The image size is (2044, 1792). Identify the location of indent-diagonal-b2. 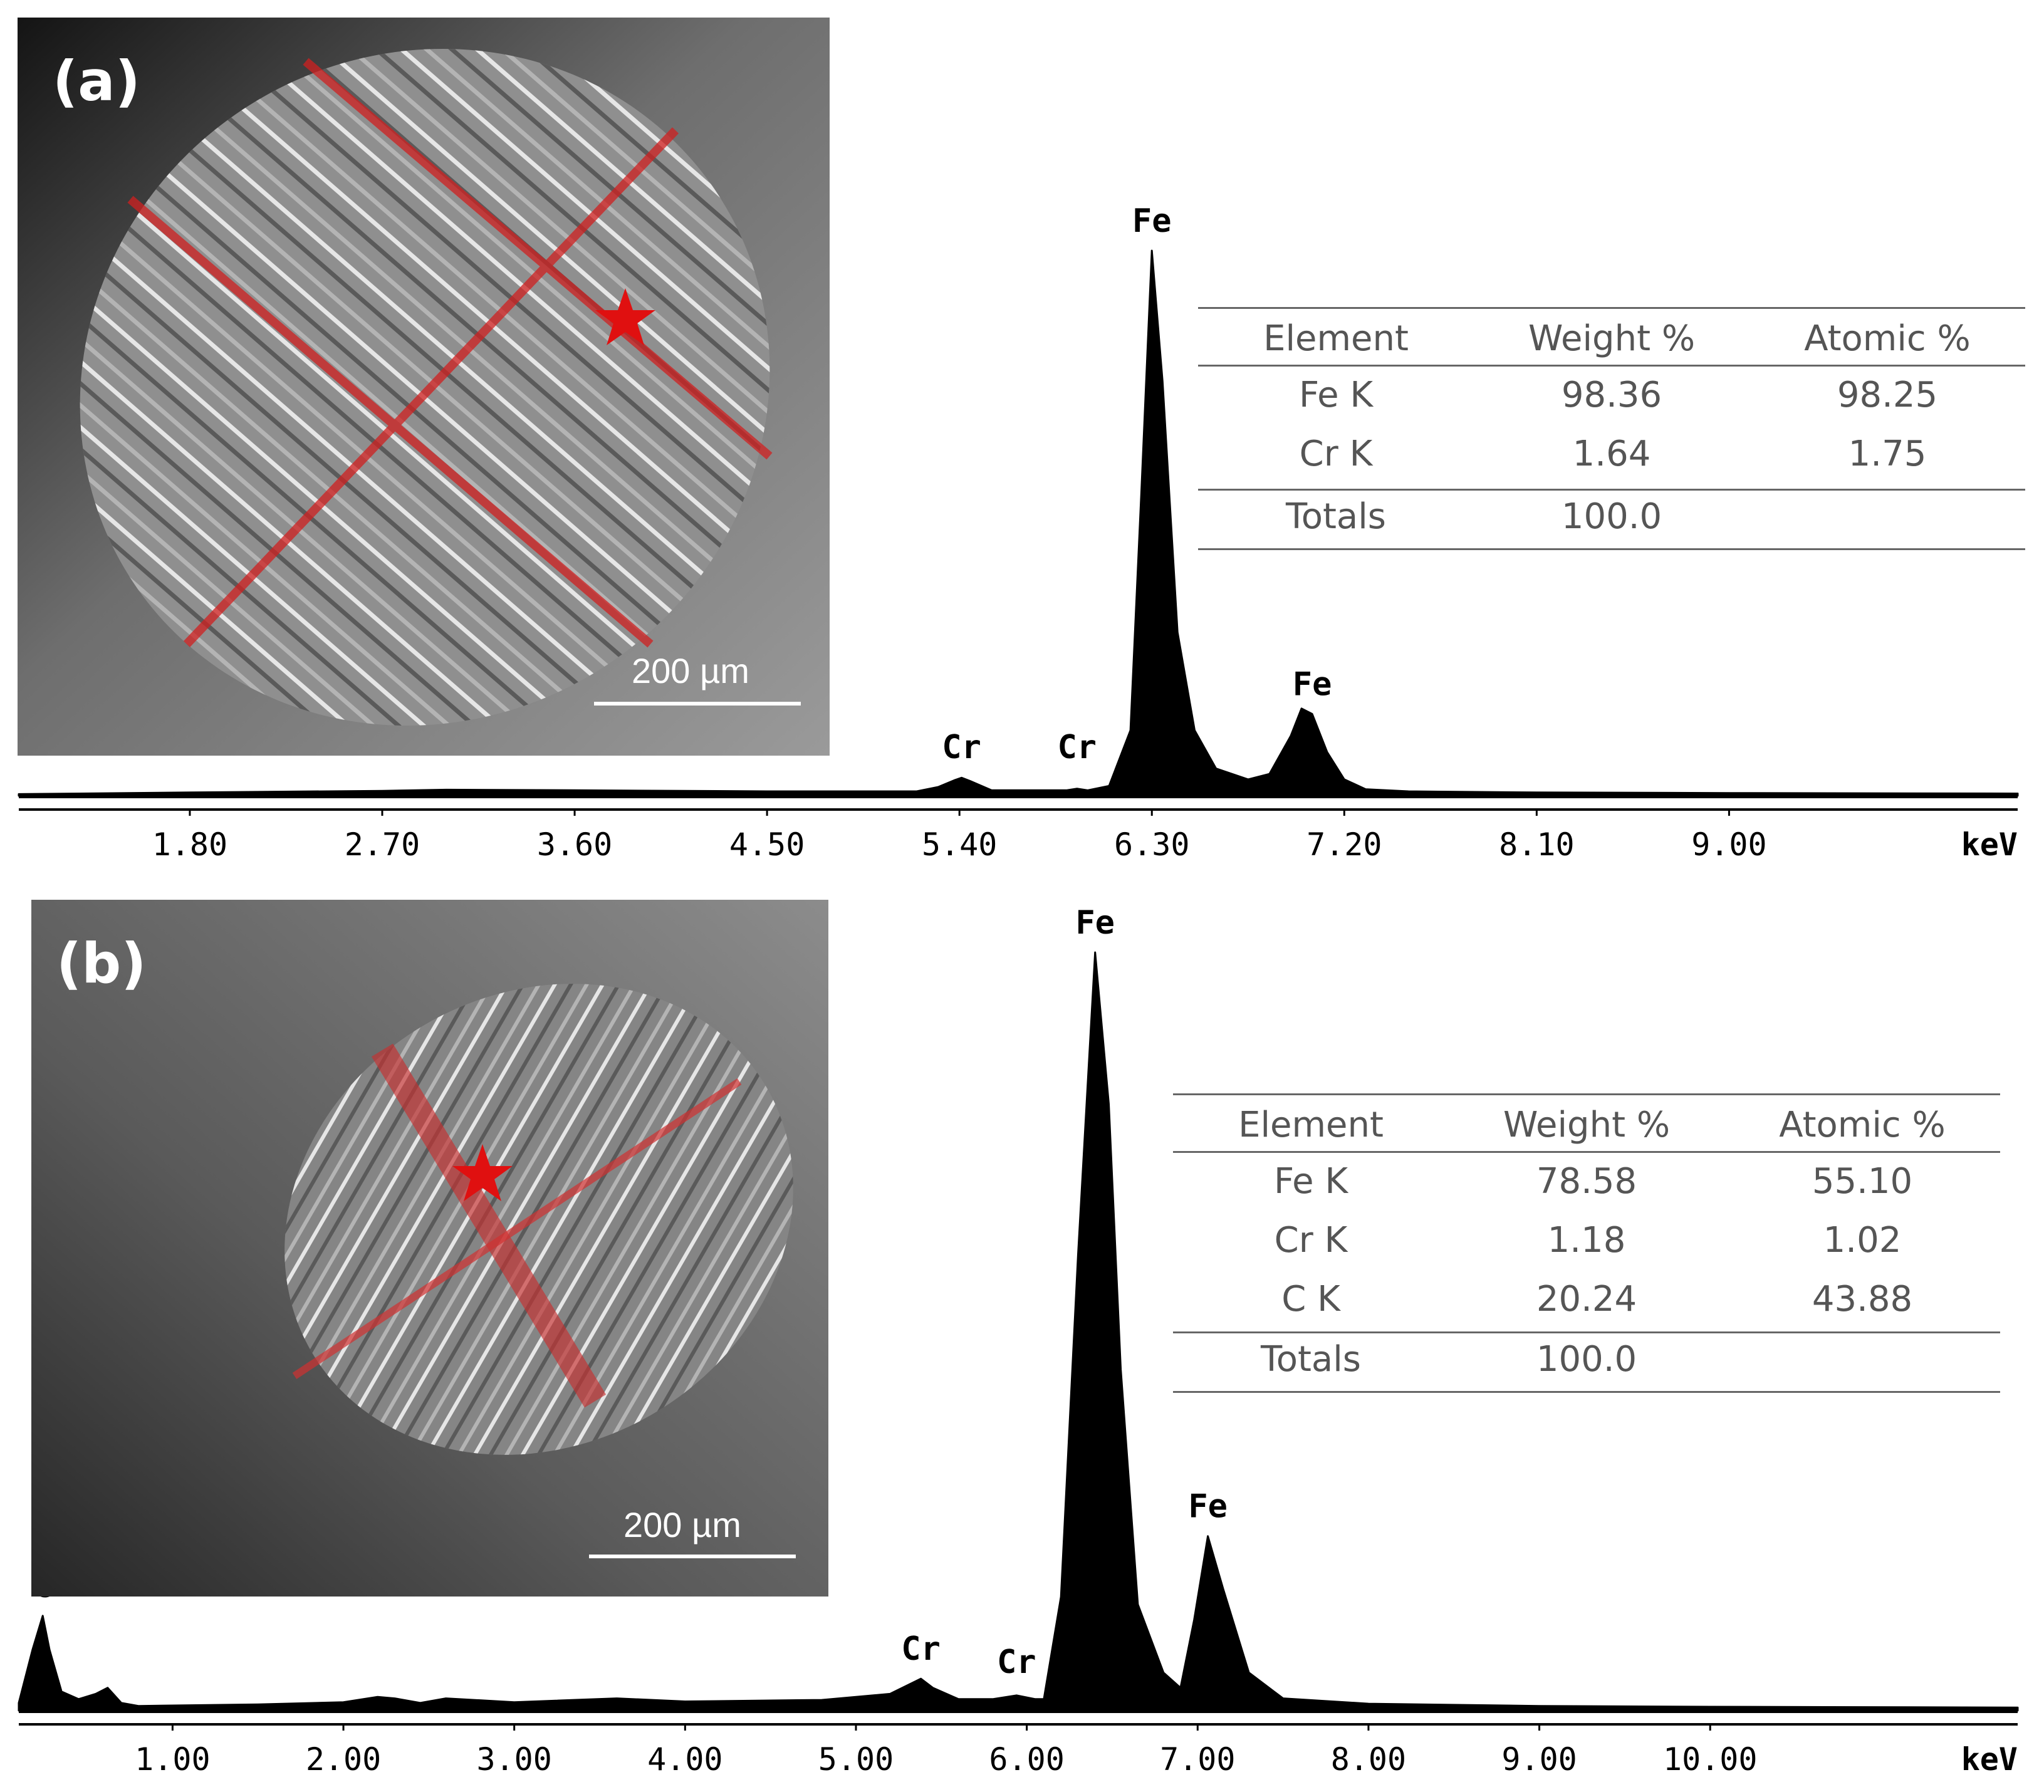
(517, 1229).